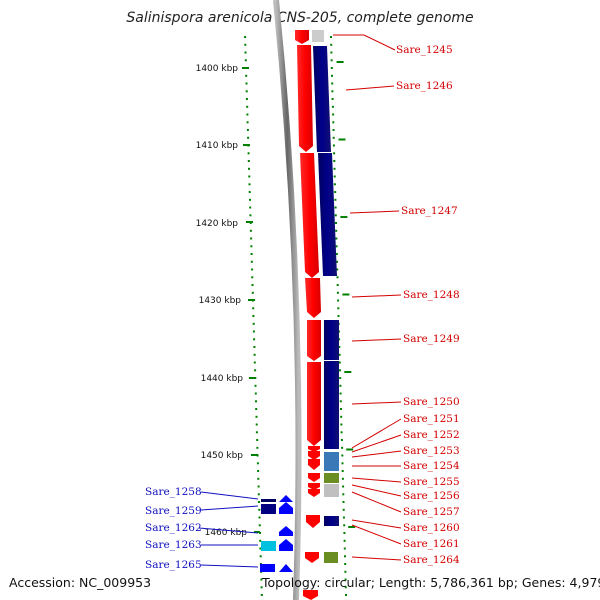  I want to click on gene-label: Sare_1256, so click(431, 496).